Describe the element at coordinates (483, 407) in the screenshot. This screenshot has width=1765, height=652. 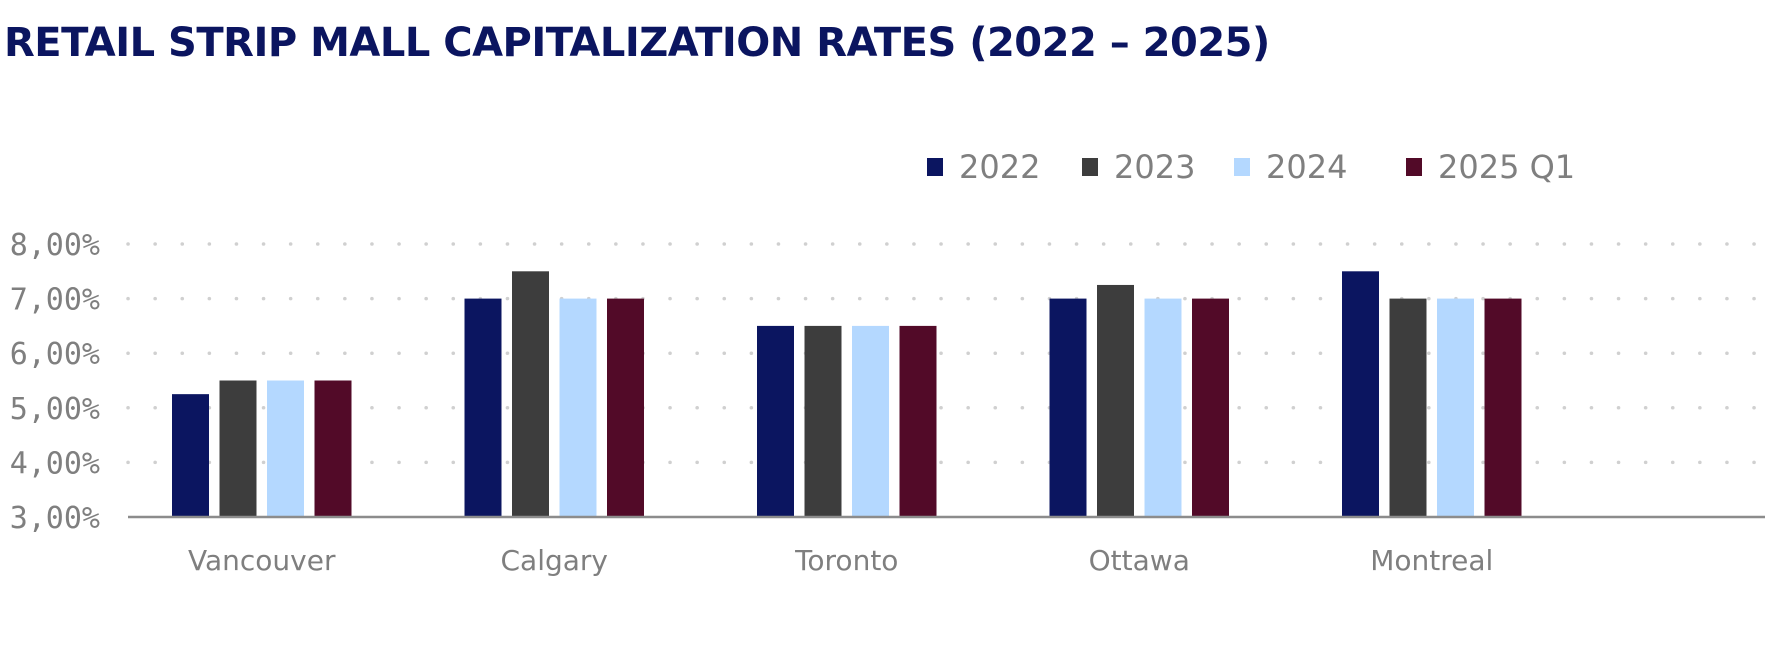
I see `bar-calgary-2022` at that location.